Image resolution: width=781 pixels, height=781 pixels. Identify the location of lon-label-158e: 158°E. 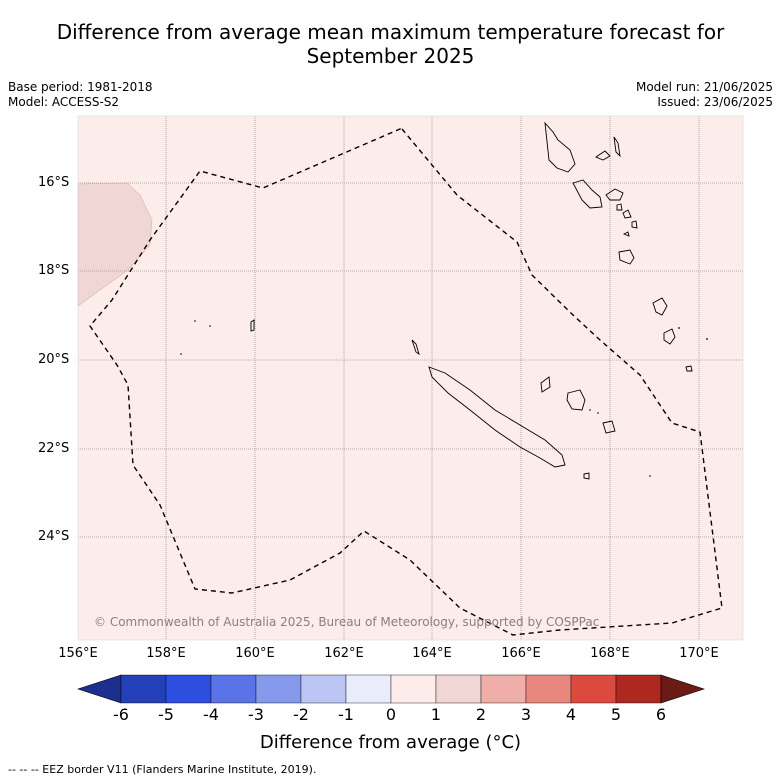
(166, 653).